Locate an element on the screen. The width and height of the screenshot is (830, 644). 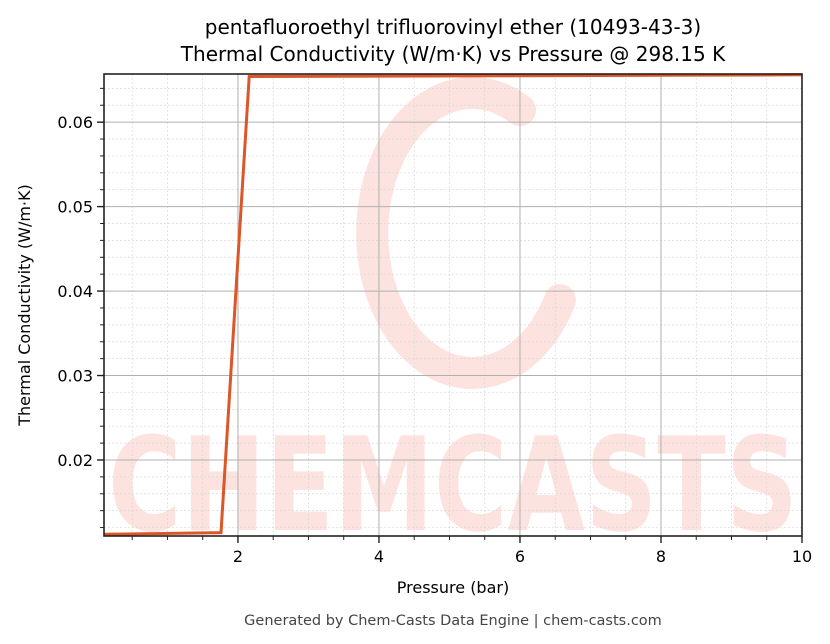
x-tick-label: 2 is located at coordinates (238, 556).